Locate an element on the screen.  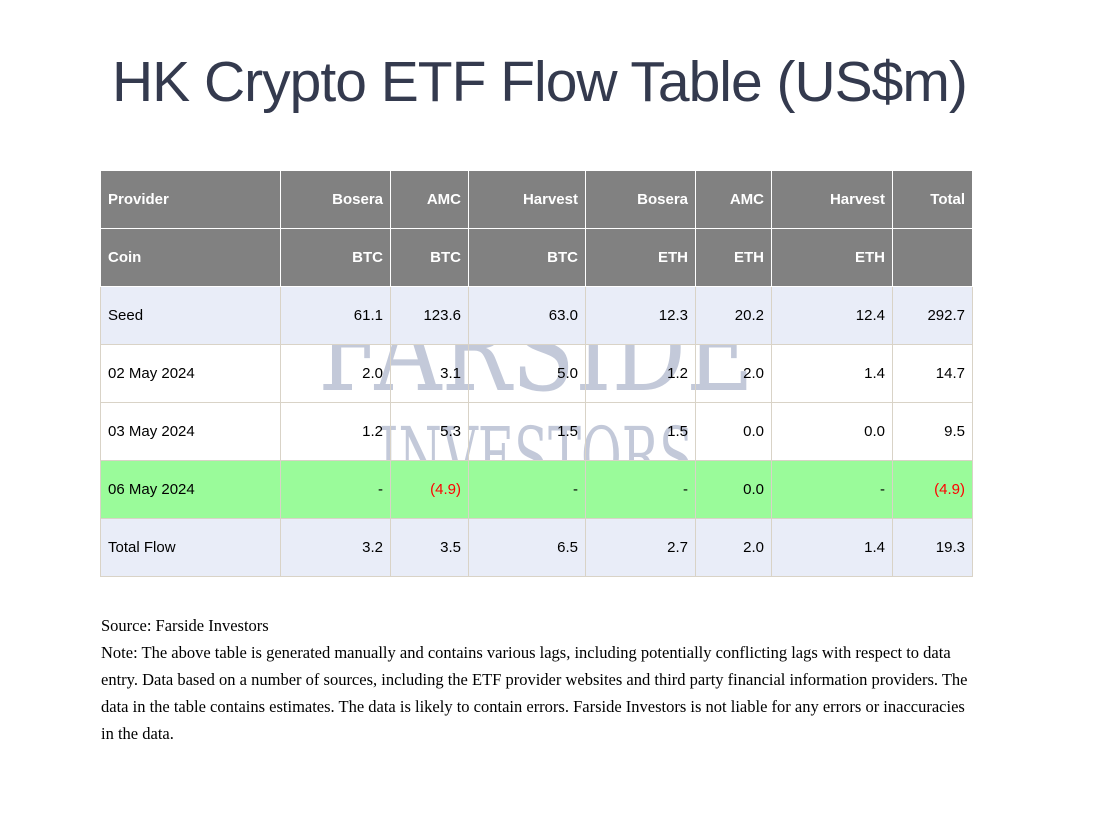
value-cell-total: 292.7 is located at coordinates (932, 315).